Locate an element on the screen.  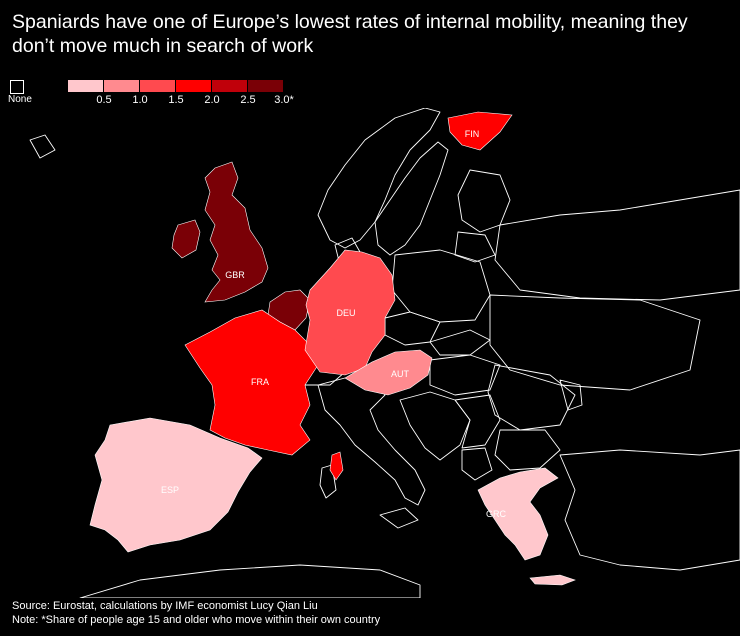
legend-tick-label: 3.0* is located at coordinates (284, 100).